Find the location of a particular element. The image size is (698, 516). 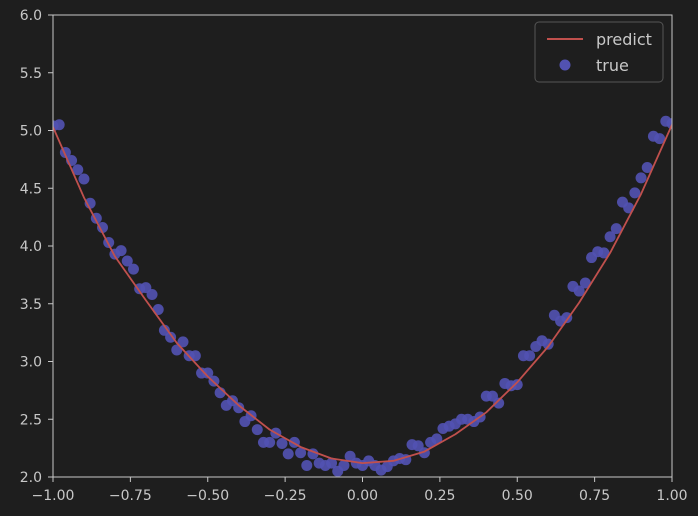

x-tick-label: −1.00 is located at coordinates (53, 496).